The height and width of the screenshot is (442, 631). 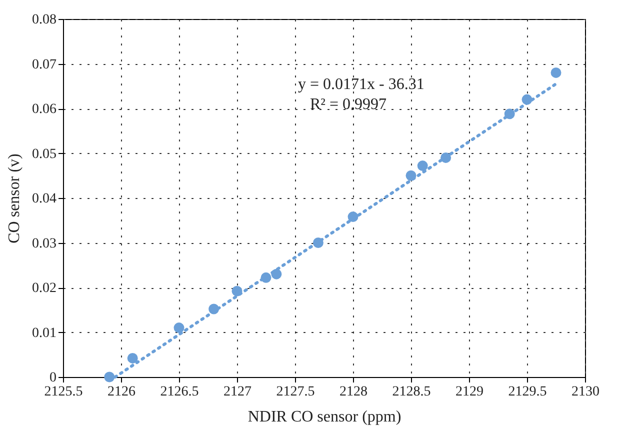 What do you see at coordinates (44, 333) in the screenshot?
I see `y-tick-label: 0.01` at bounding box center [44, 333].